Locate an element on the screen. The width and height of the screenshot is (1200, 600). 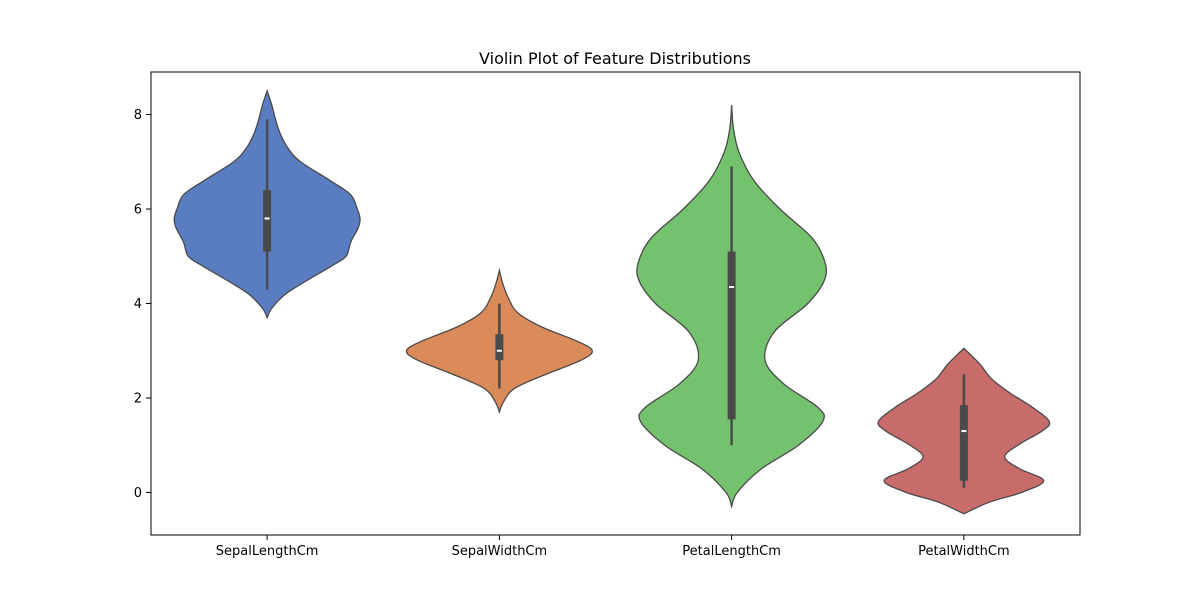
violin-PetalLengthCm is located at coordinates (732, 307).